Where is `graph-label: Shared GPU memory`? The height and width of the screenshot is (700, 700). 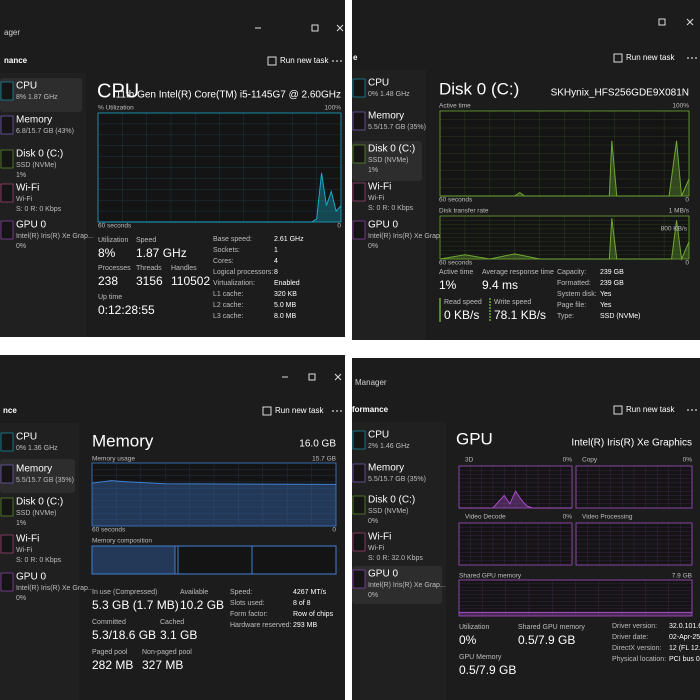 graph-label: Shared GPU memory is located at coordinates (490, 576).